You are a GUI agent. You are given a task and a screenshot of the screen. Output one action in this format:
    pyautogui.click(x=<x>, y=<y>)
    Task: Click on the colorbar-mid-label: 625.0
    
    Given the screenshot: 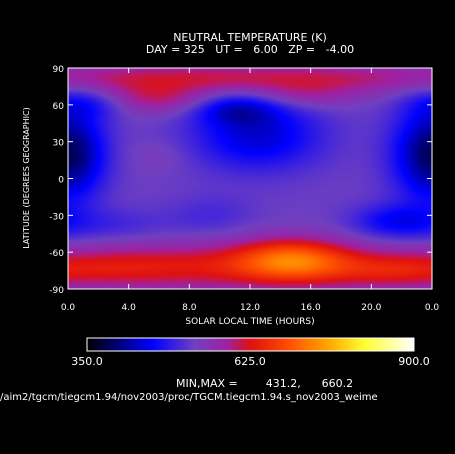 What is the action you would take?
    pyautogui.click(x=250, y=361)
    